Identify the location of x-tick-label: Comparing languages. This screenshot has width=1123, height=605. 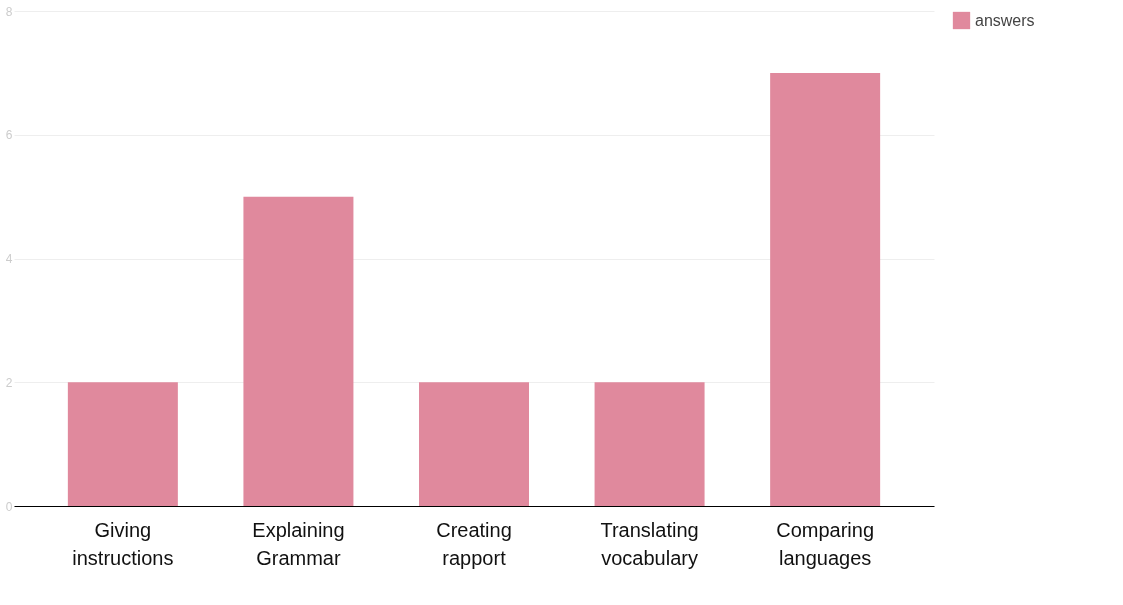
(825, 543).